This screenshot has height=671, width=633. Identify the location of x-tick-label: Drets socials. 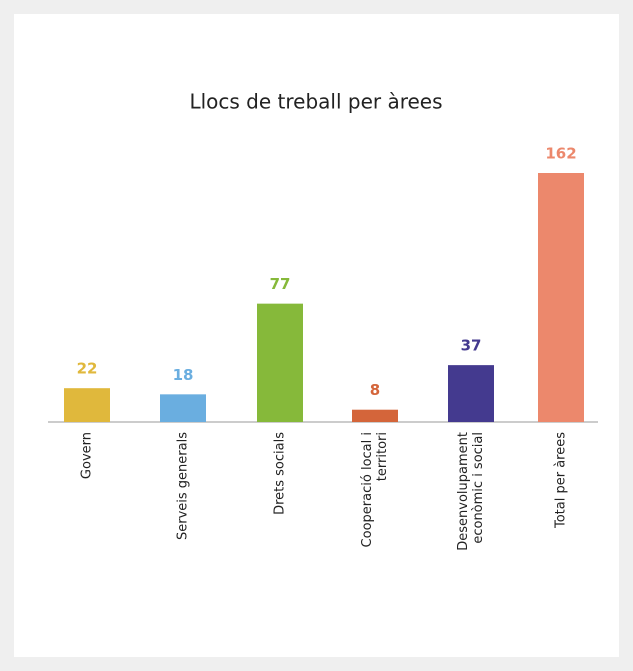
(280, 473).